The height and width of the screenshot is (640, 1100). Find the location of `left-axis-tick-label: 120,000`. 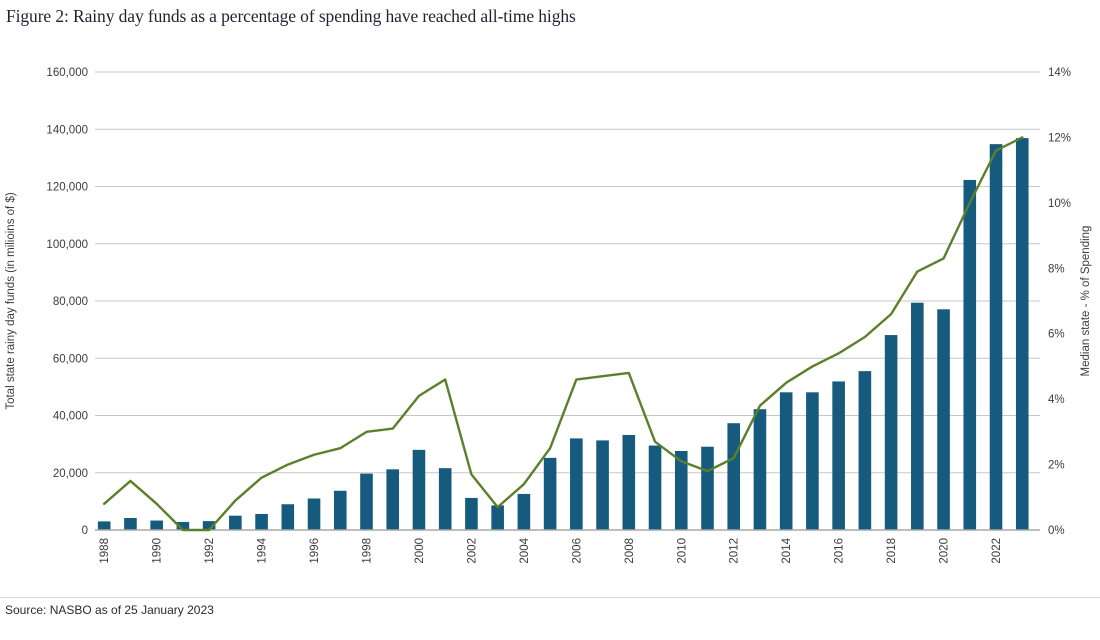

left-axis-tick-label: 120,000 is located at coordinates (67, 188).